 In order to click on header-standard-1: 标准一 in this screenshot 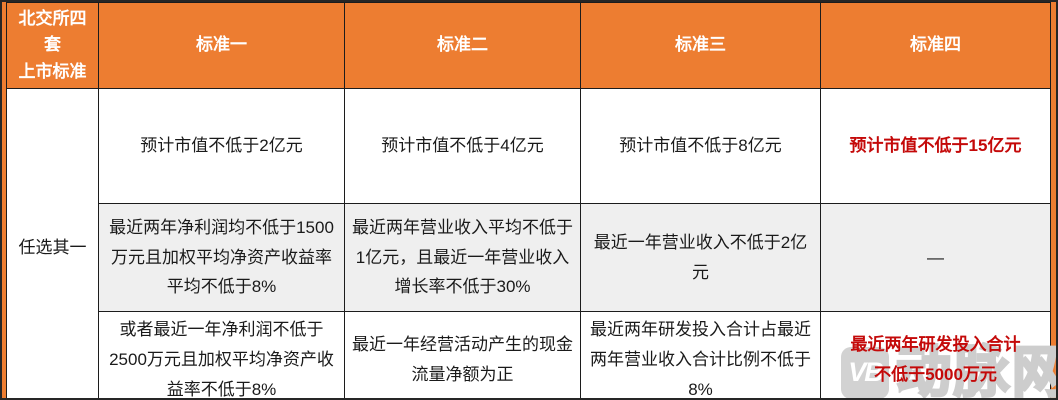, I will do `click(221, 46)`.